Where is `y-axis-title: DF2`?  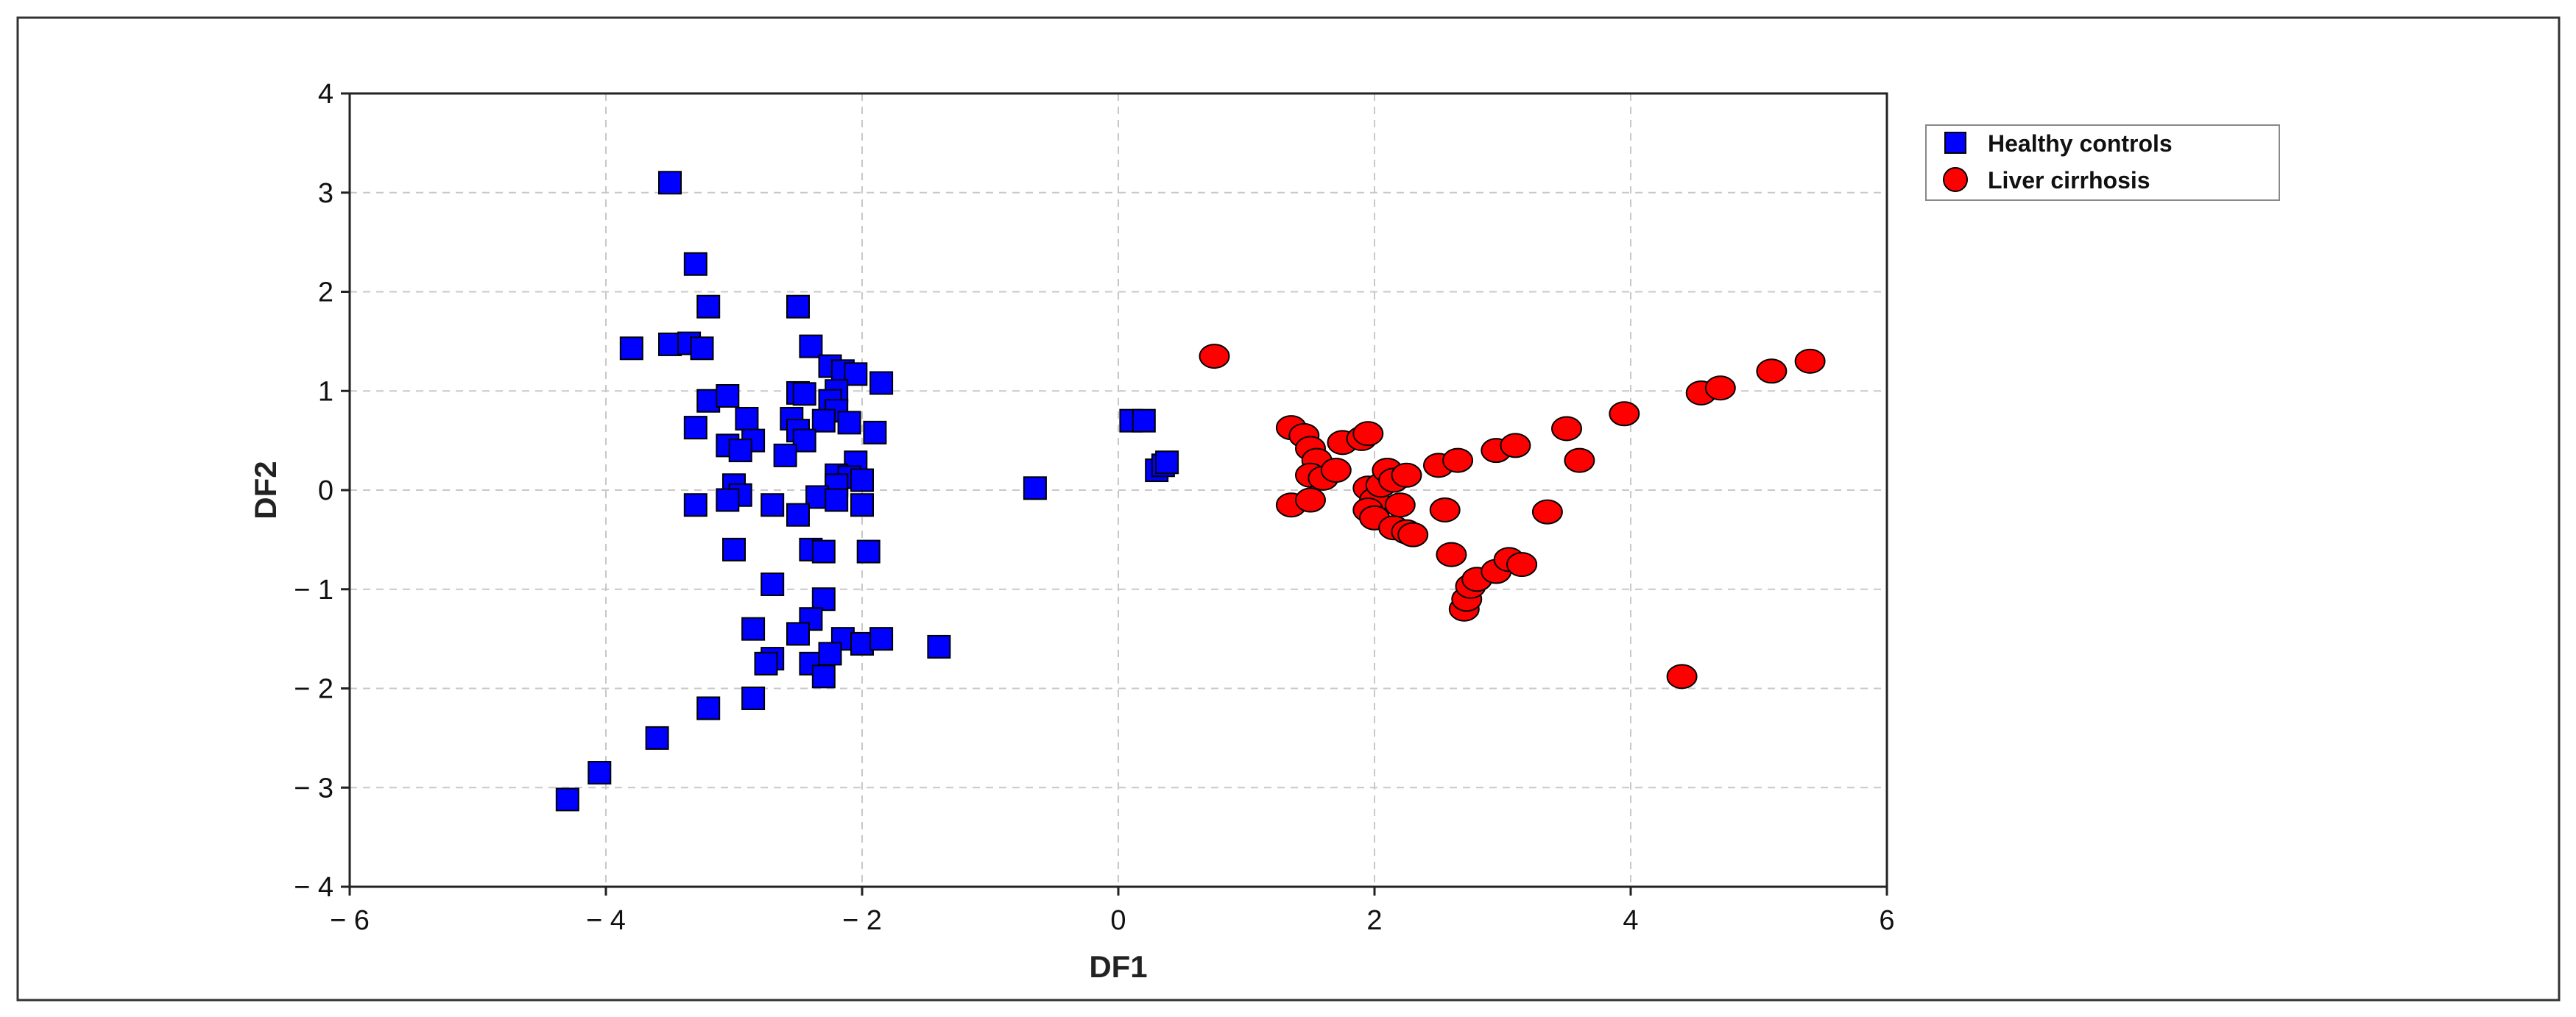 y-axis-title: DF2 is located at coordinates (265, 490).